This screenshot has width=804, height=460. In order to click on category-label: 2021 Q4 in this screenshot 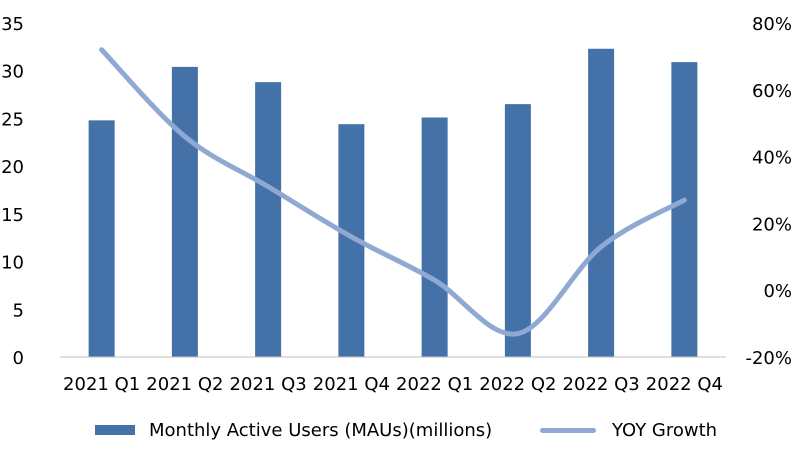, I will do `click(351, 384)`.